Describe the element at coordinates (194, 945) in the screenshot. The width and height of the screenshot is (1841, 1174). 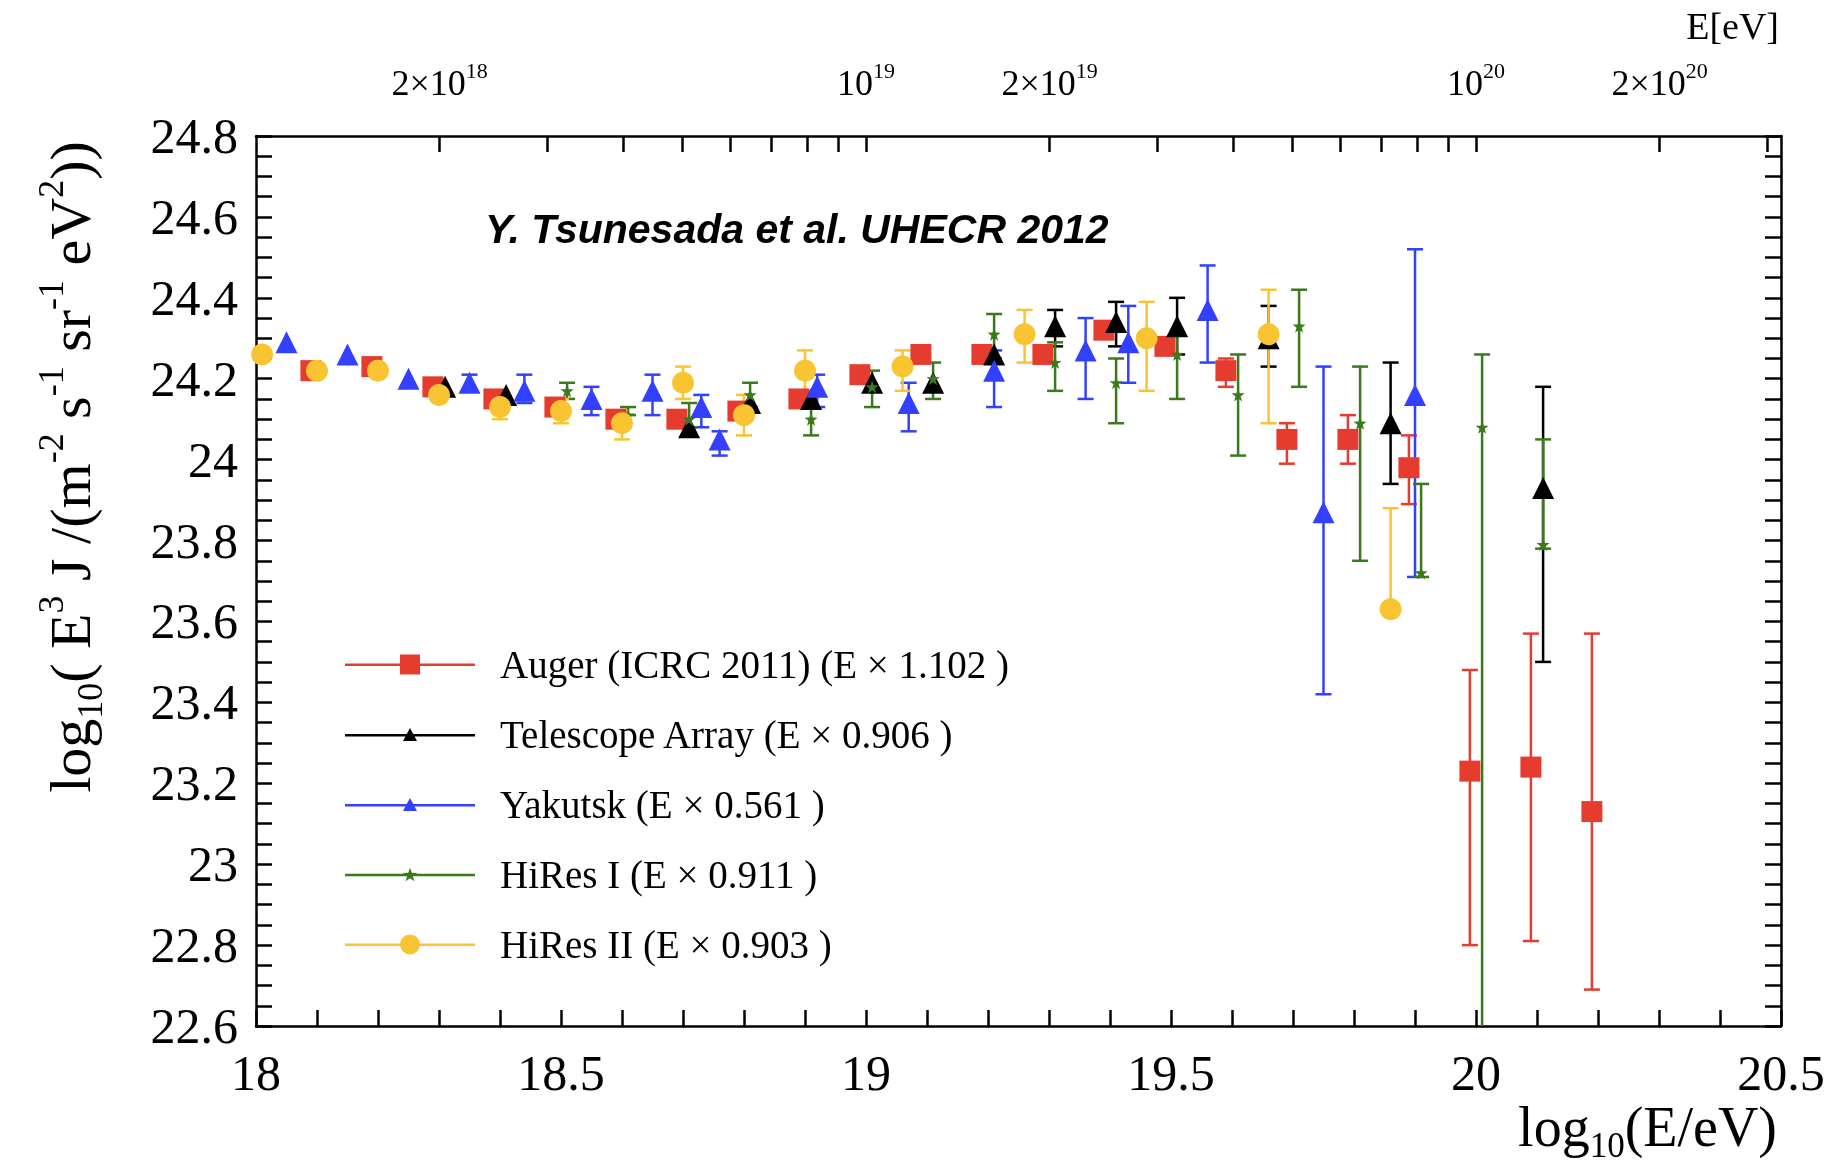
I see `y-tick-label: 22.8` at that location.